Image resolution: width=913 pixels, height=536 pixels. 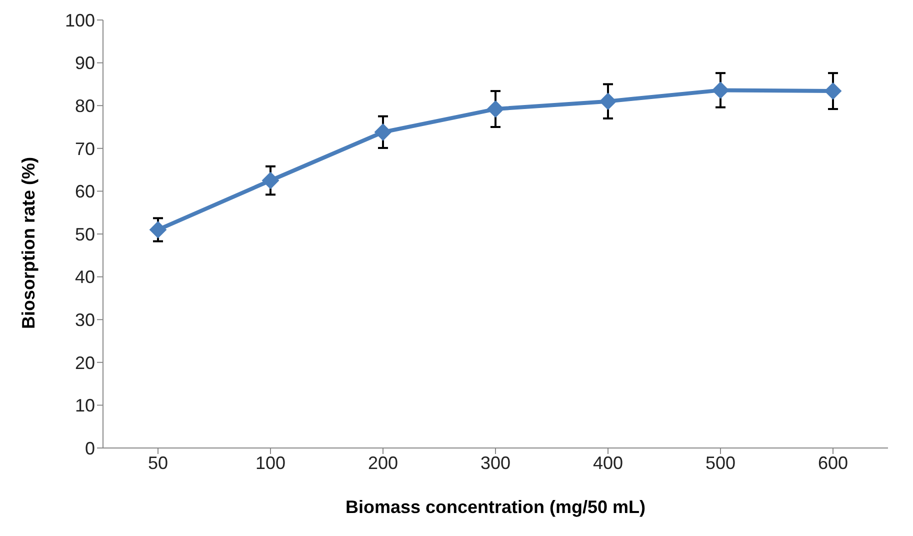 I want to click on y-tick-label: 10, so click(x=84, y=406).